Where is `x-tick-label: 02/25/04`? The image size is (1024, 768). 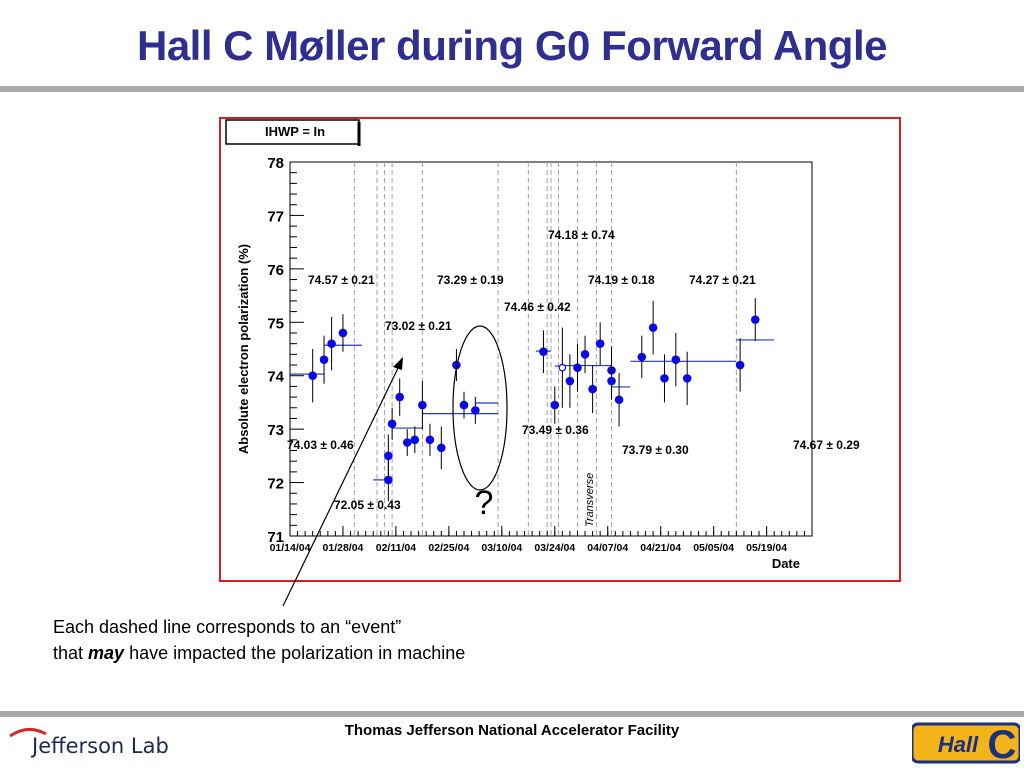
x-tick-label: 02/25/04 is located at coordinates (448, 548).